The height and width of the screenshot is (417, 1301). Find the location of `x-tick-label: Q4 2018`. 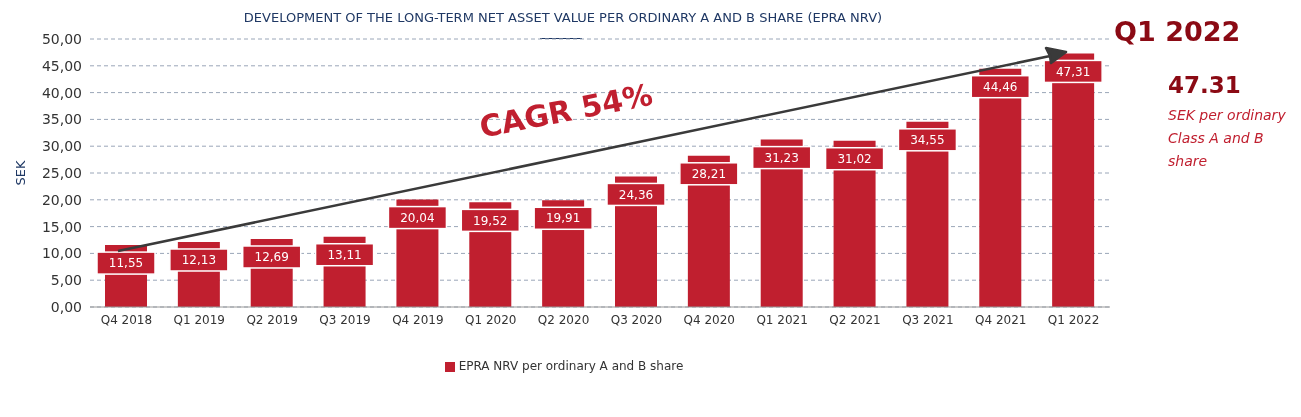

x-tick-label: Q4 2018 is located at coordinates (126, 319).